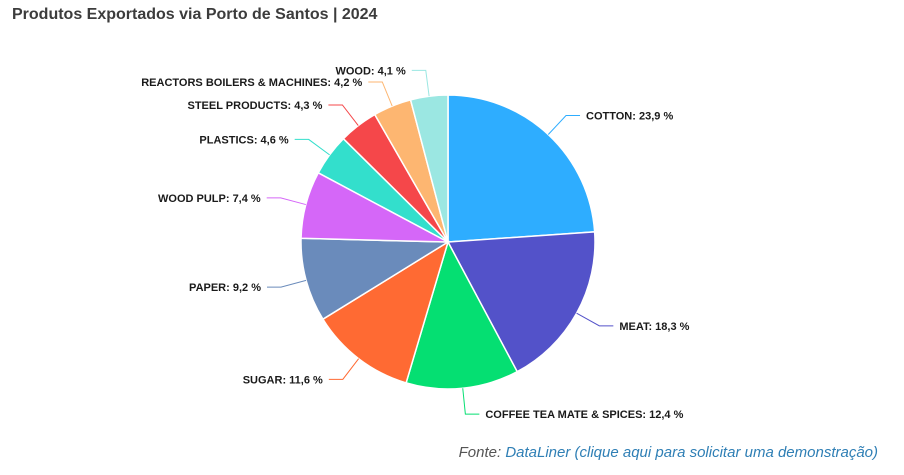 The image size is (904, 475). Describe the element at coordinates (584, 415) in the screenshot. I see `slice-label: COFFEE TEA MATE & SPICES: 12,4 %` at that location.